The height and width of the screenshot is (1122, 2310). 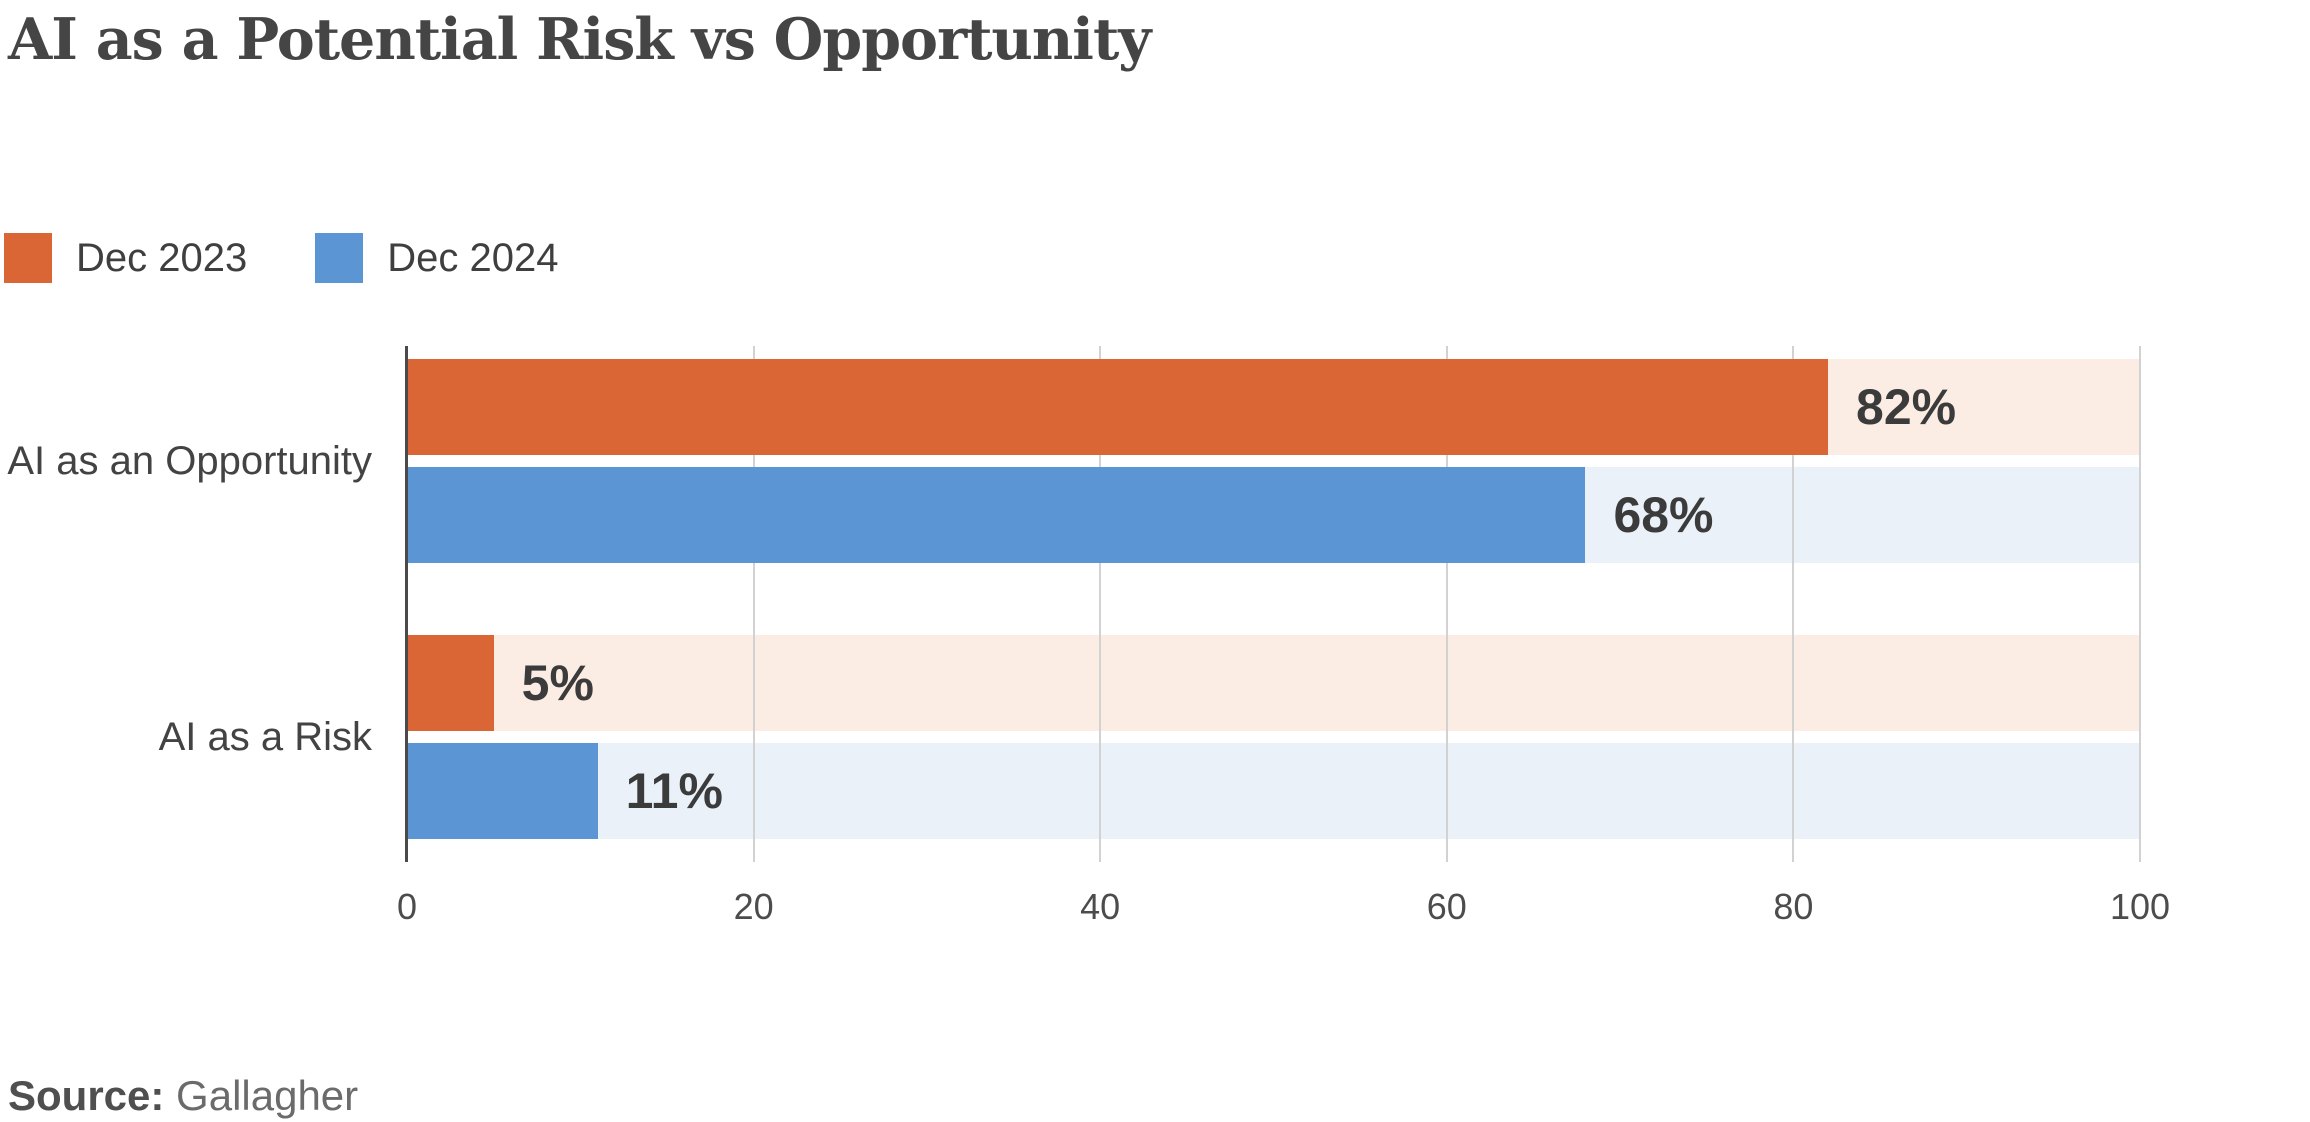 I want to click on x-tick-label: 60, so click(x=1446, y=906).